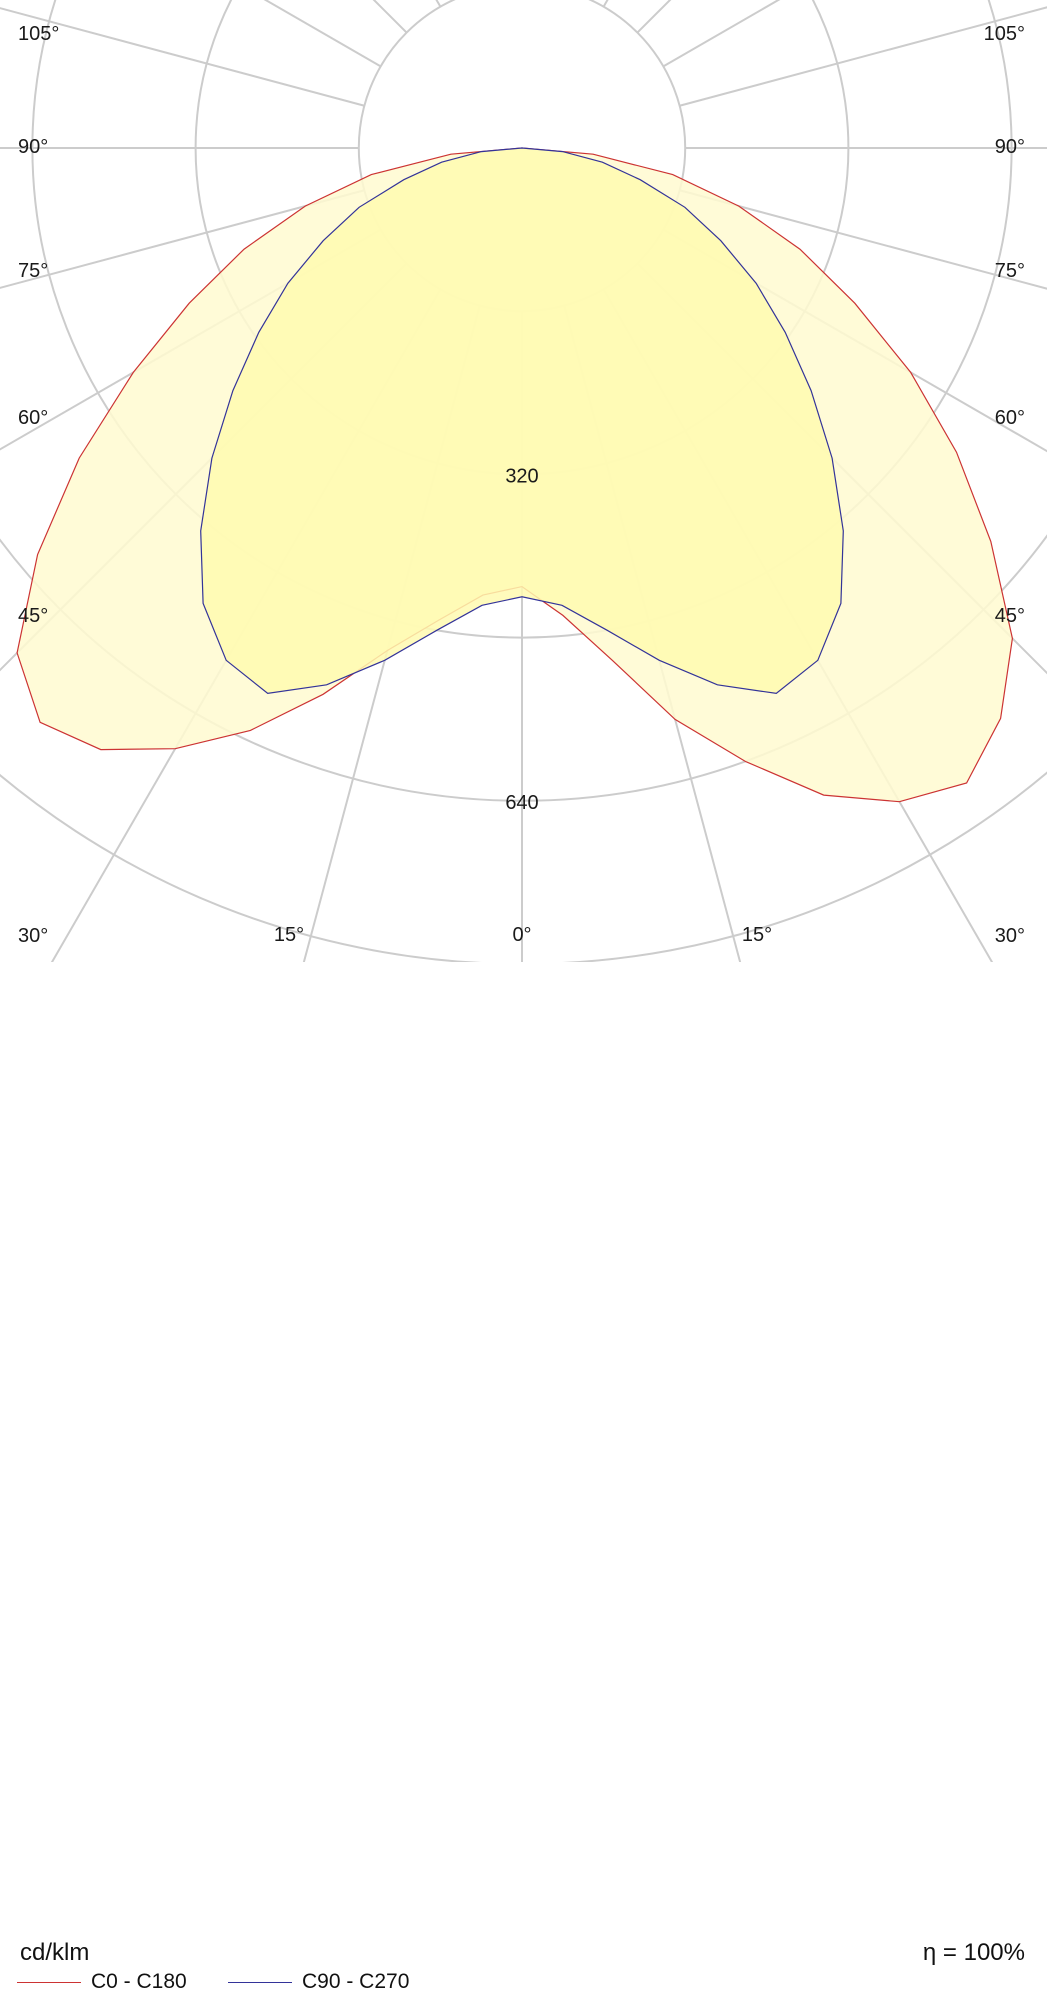 The width and height of the screenshot is (1047, 1994). I want to click on angle-label-75-right: 75°, so click(1010, 271).